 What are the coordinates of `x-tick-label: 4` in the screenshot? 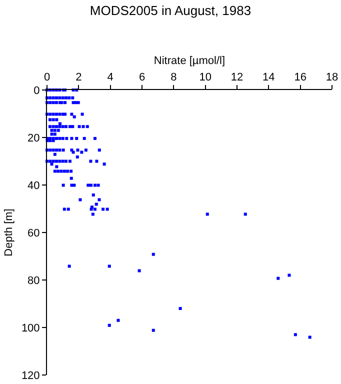 It's located at (110, 78).